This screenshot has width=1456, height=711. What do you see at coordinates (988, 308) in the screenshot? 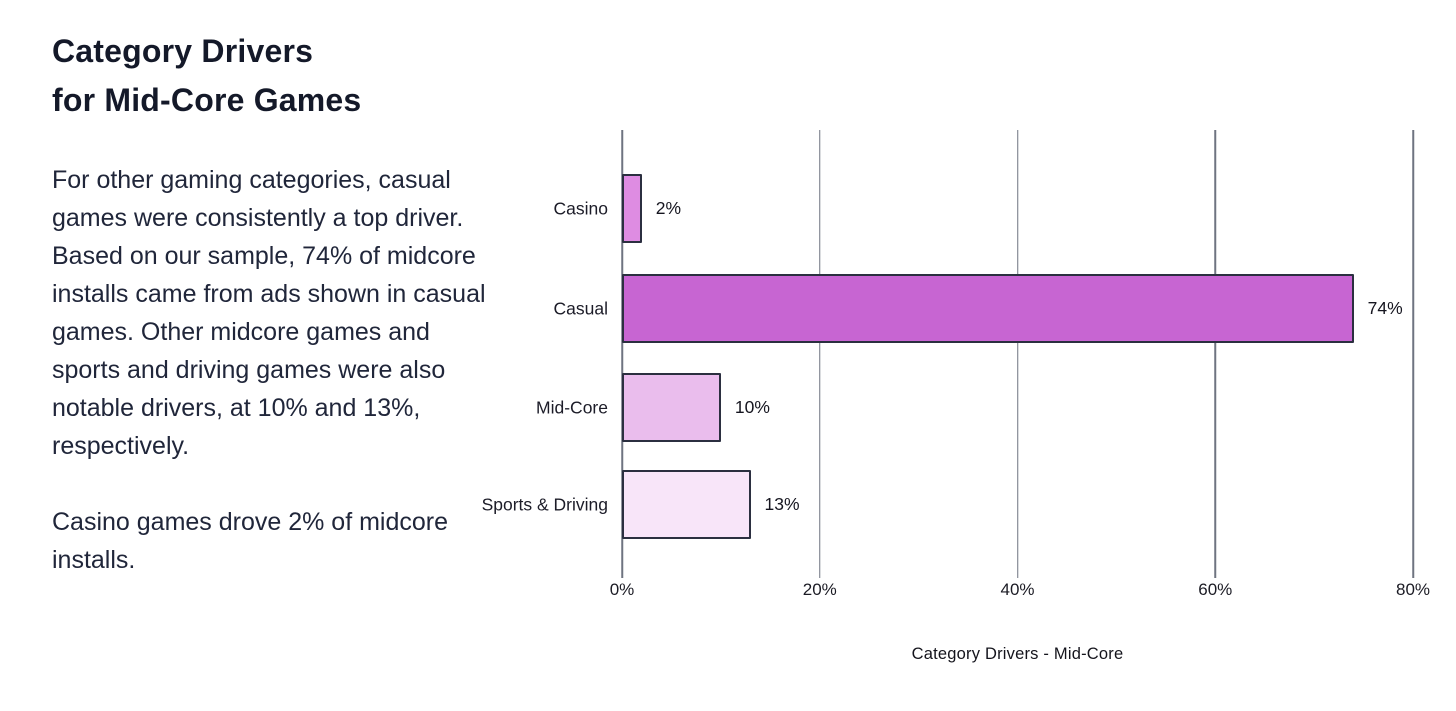
I see `bar-casual` at bounding box center [988, 308].